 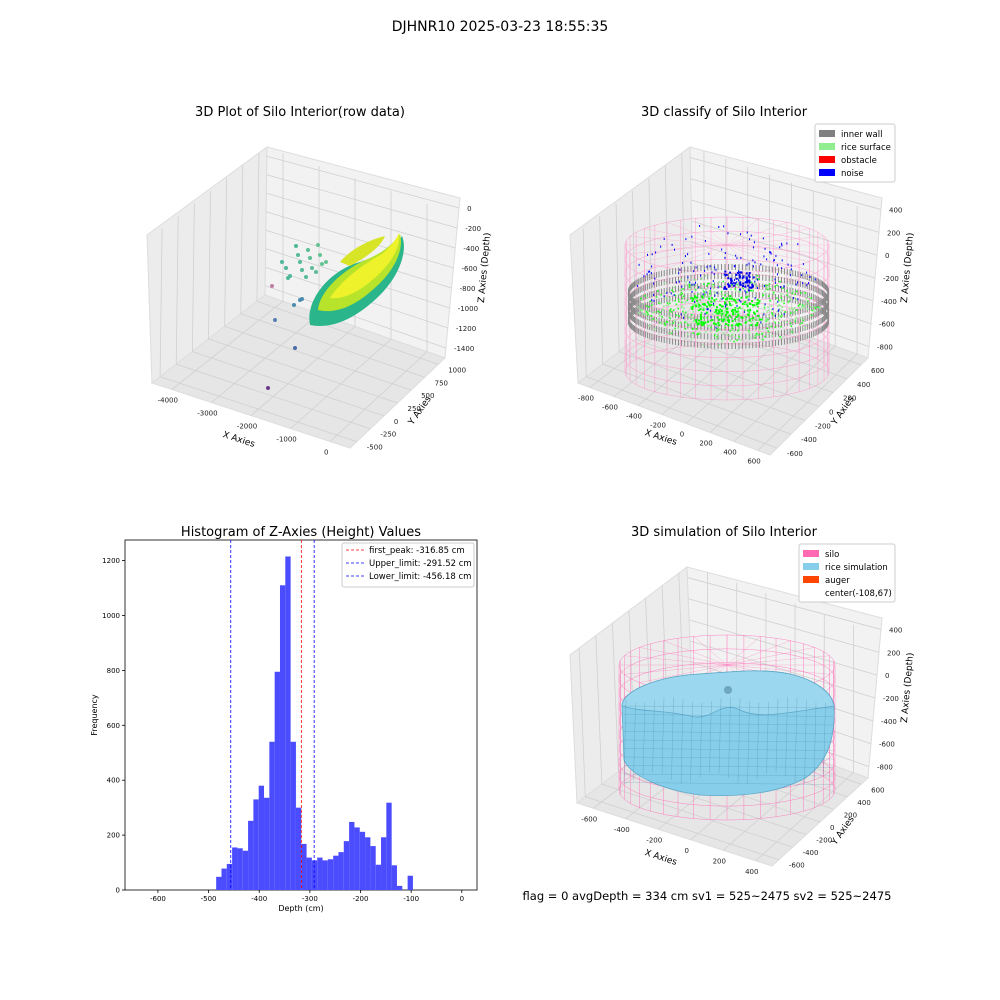 I want to click on histogram-legend-label: first_peak: -316.85 cm, so click(x=417, y=551).